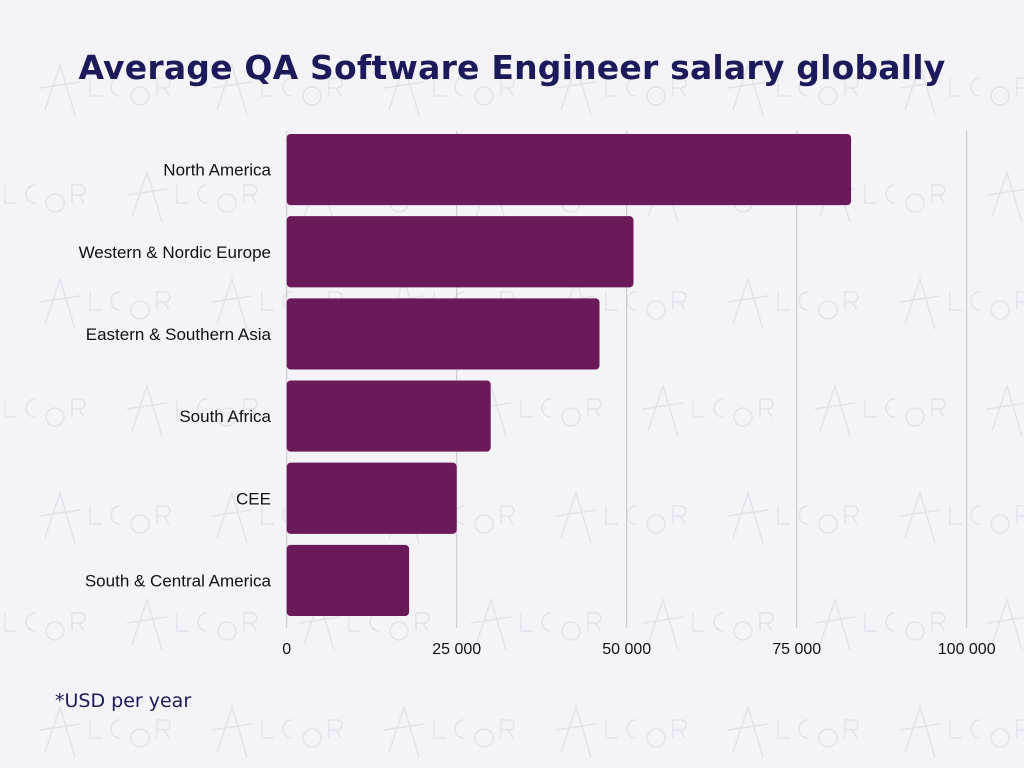 Image resolution: width=1024 pixels, height=768 pixels. I want to click on x-tick-label: 75 000, so click(796, 649).